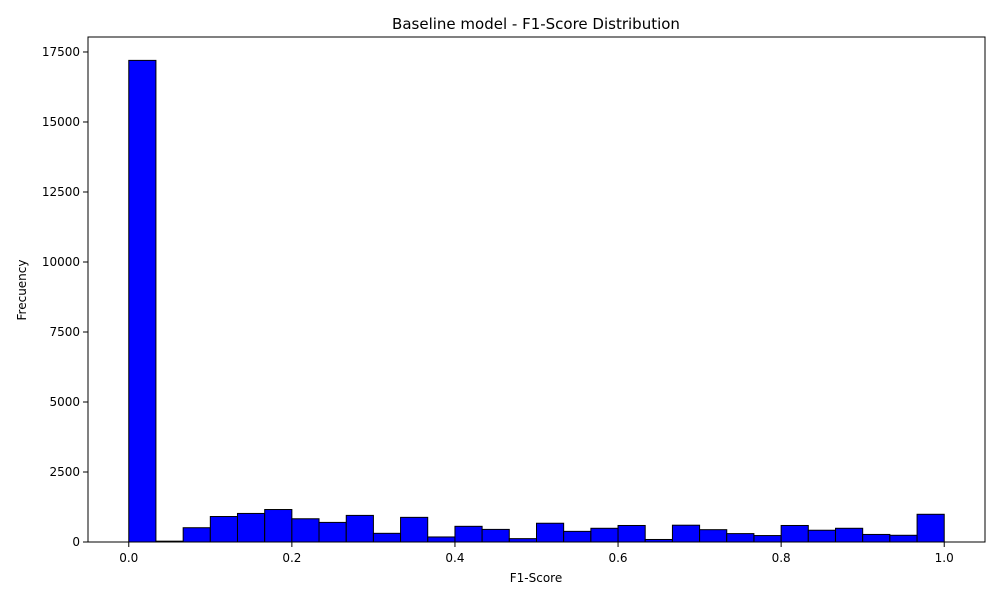 This screenshot has height=604, width=1000. Describe the element at coordinates (944, 558) in the screenshot. I see `x-tick-label: 1.0` at that location.